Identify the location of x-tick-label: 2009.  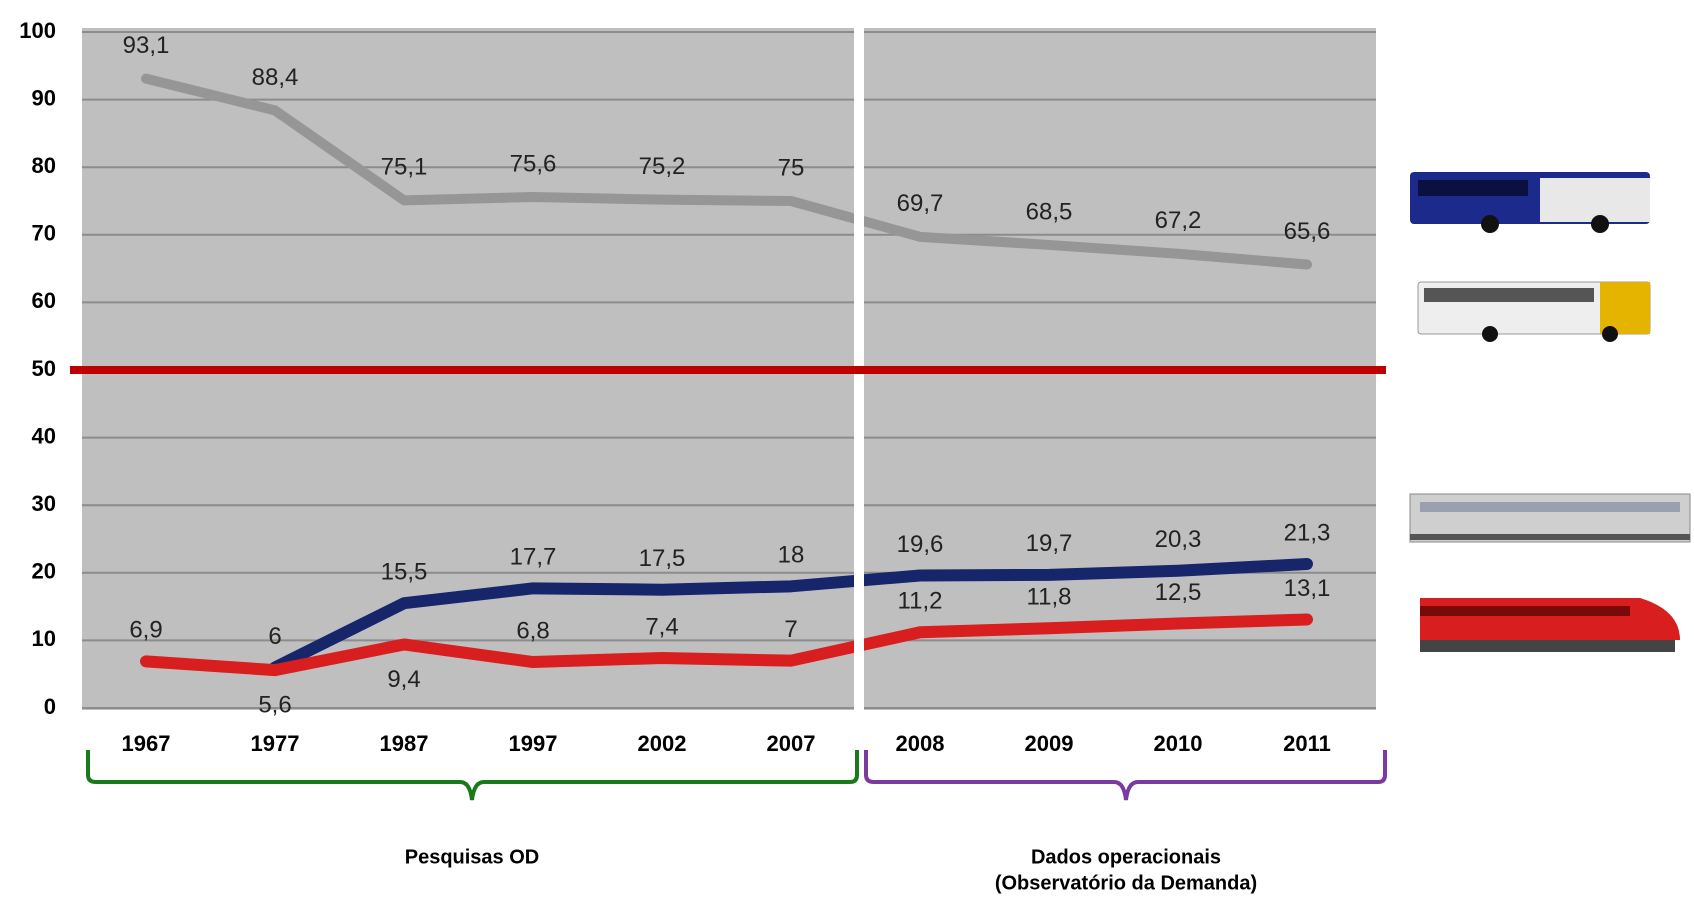
(1049, 743).